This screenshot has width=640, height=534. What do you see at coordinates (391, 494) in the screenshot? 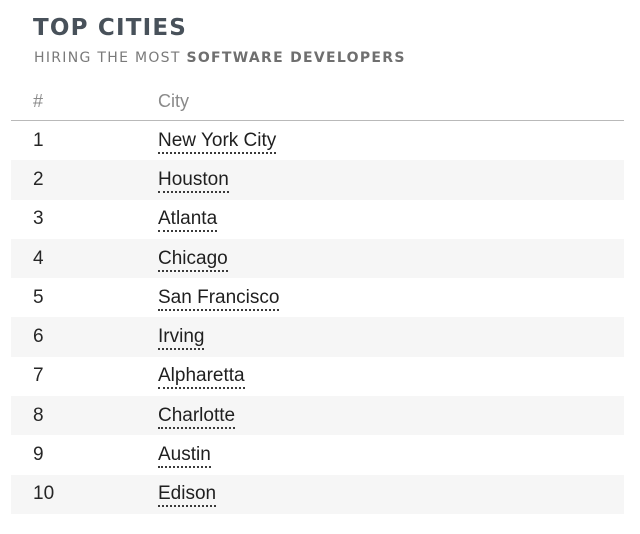
I see `city-cell: Edison` at bounding box center [391, 494].